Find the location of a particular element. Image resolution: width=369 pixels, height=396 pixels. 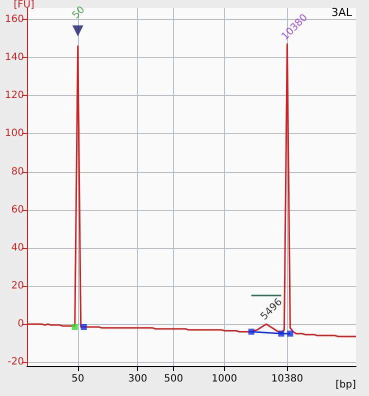

y-tick-label: 80 is located at coordinates (17, 172).